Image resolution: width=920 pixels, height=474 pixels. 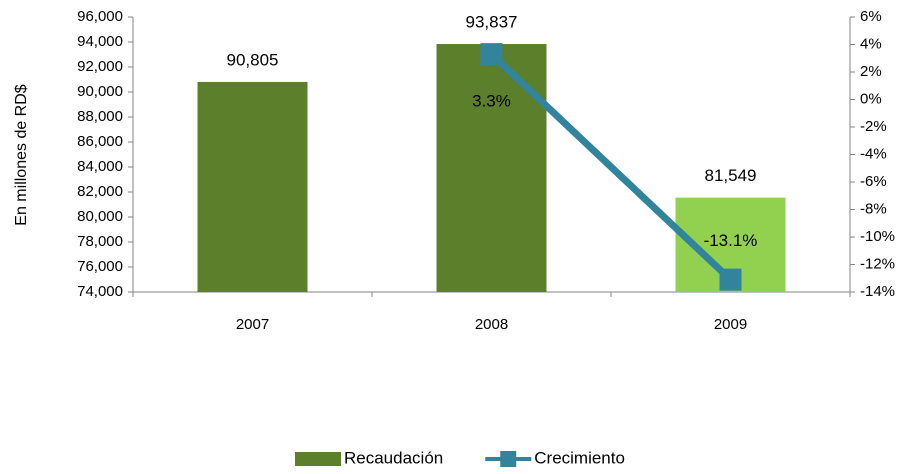 I want to click on legend-label: Recaudación, so click(x=393, y=457).